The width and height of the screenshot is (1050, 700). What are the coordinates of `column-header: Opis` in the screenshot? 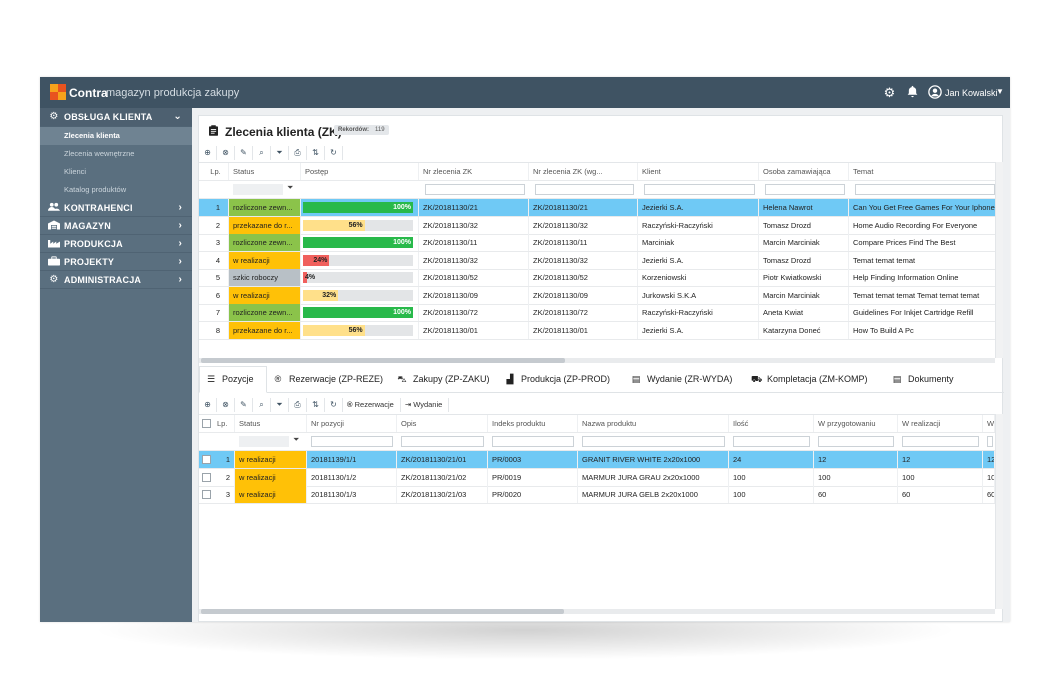 It's located at (442, 423).